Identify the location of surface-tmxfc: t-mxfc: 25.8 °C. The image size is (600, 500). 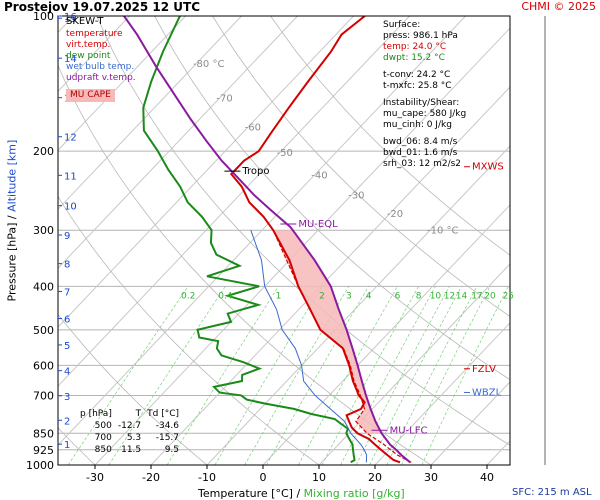
(417, 86).